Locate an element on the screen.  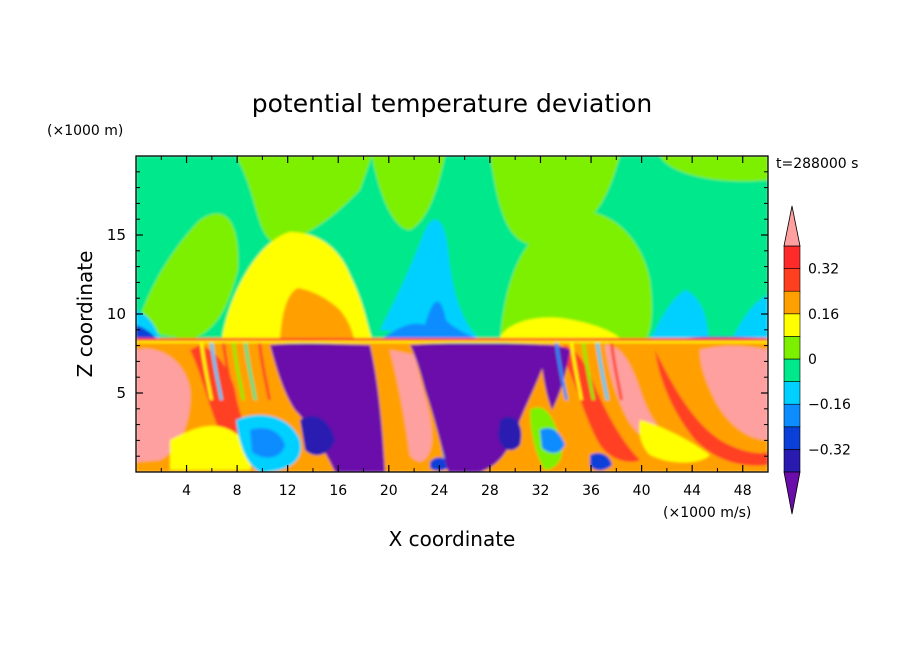
y-tick-label: 5 is located at coordinates (121, 393).